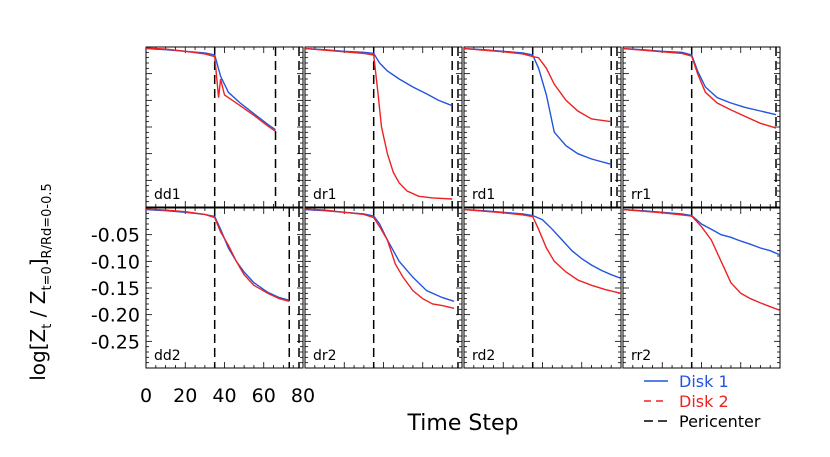  I want to click on y-label-sub1: t, so click(47, 326).